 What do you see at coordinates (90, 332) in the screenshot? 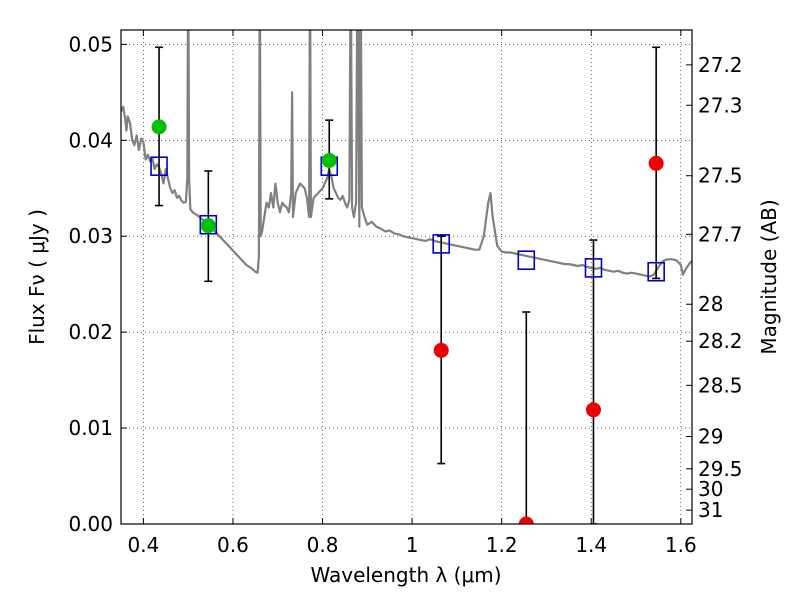
I see `y-tick-label: 0.02` at bounding box center [90, 332].